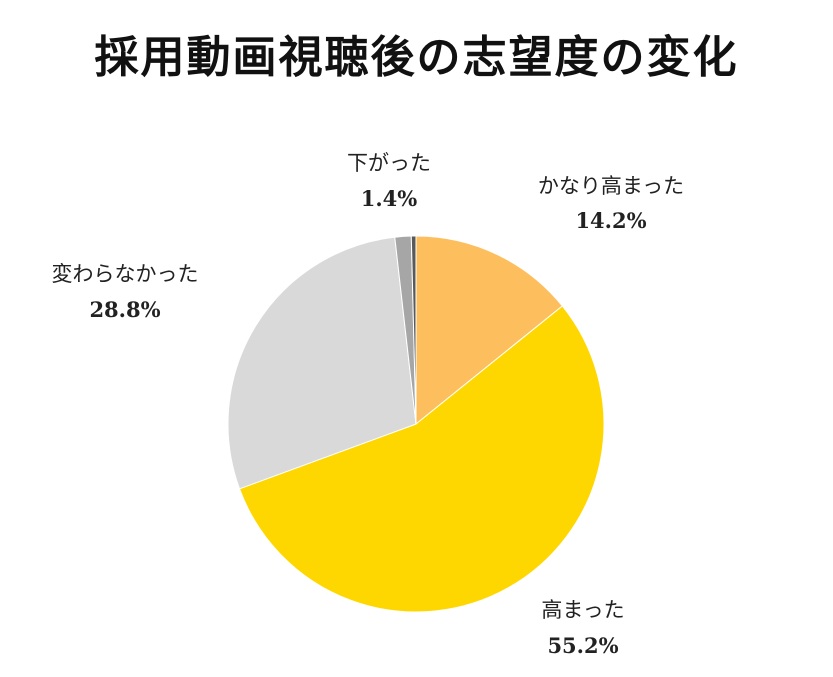  What do you see at coordinates (124, 309) in the screenshot?
I see `slice-value-label: 28.8%` at bounding box center [124, 309].